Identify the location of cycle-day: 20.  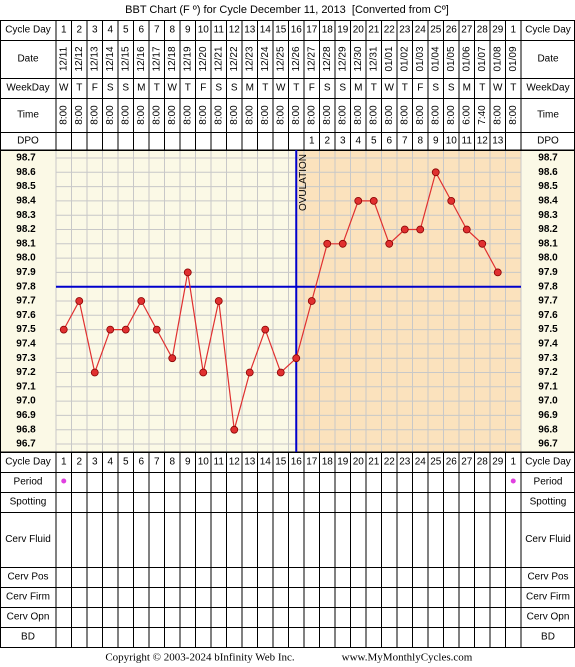
(359, 462).